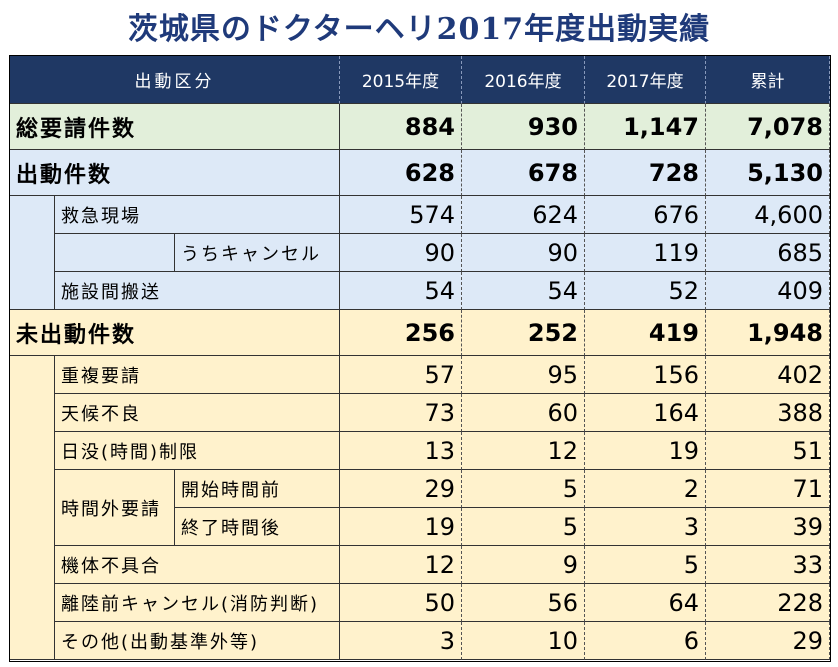 The image size is (838, 667). Describe the element at coordinates (645, 413) in the screenshot. I see `value-cell: 164` at that location.